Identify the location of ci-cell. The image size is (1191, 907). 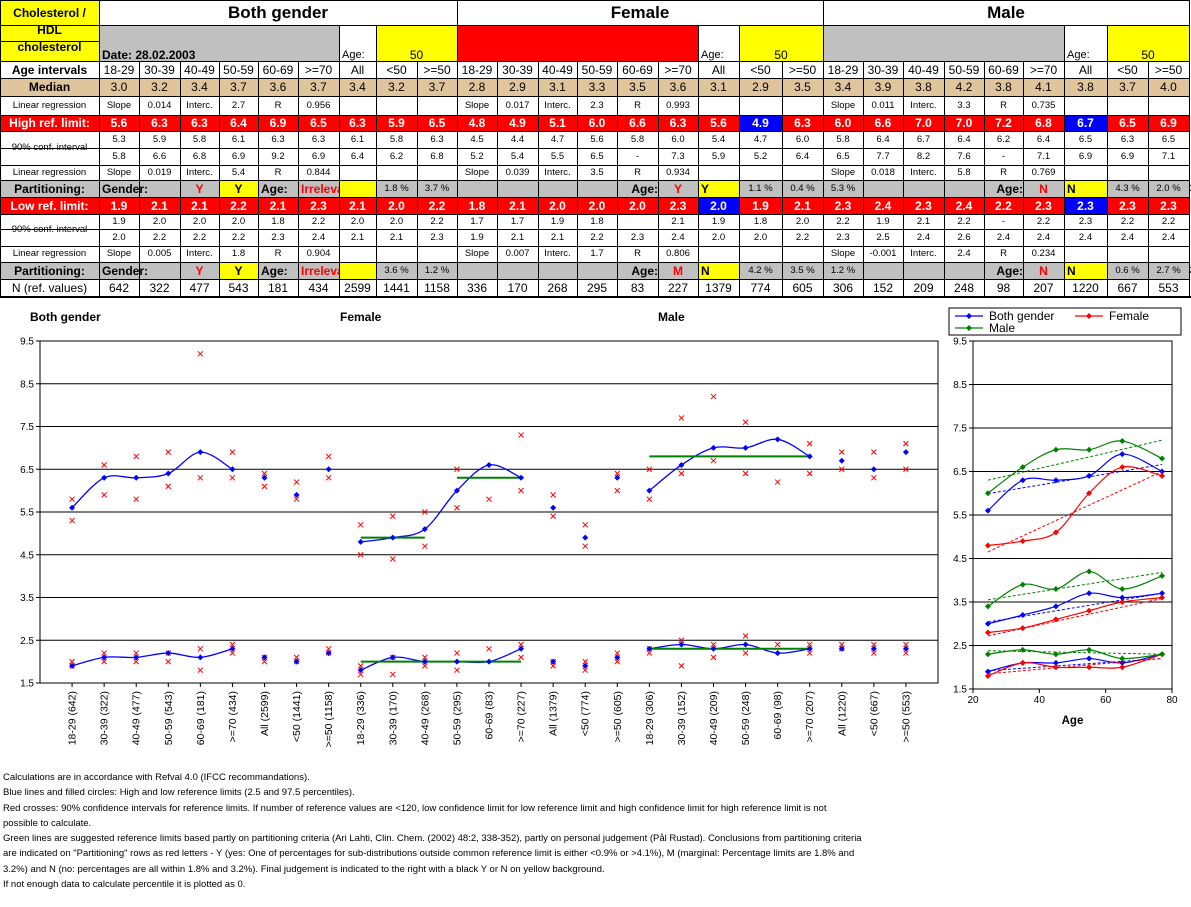
(637, 221).